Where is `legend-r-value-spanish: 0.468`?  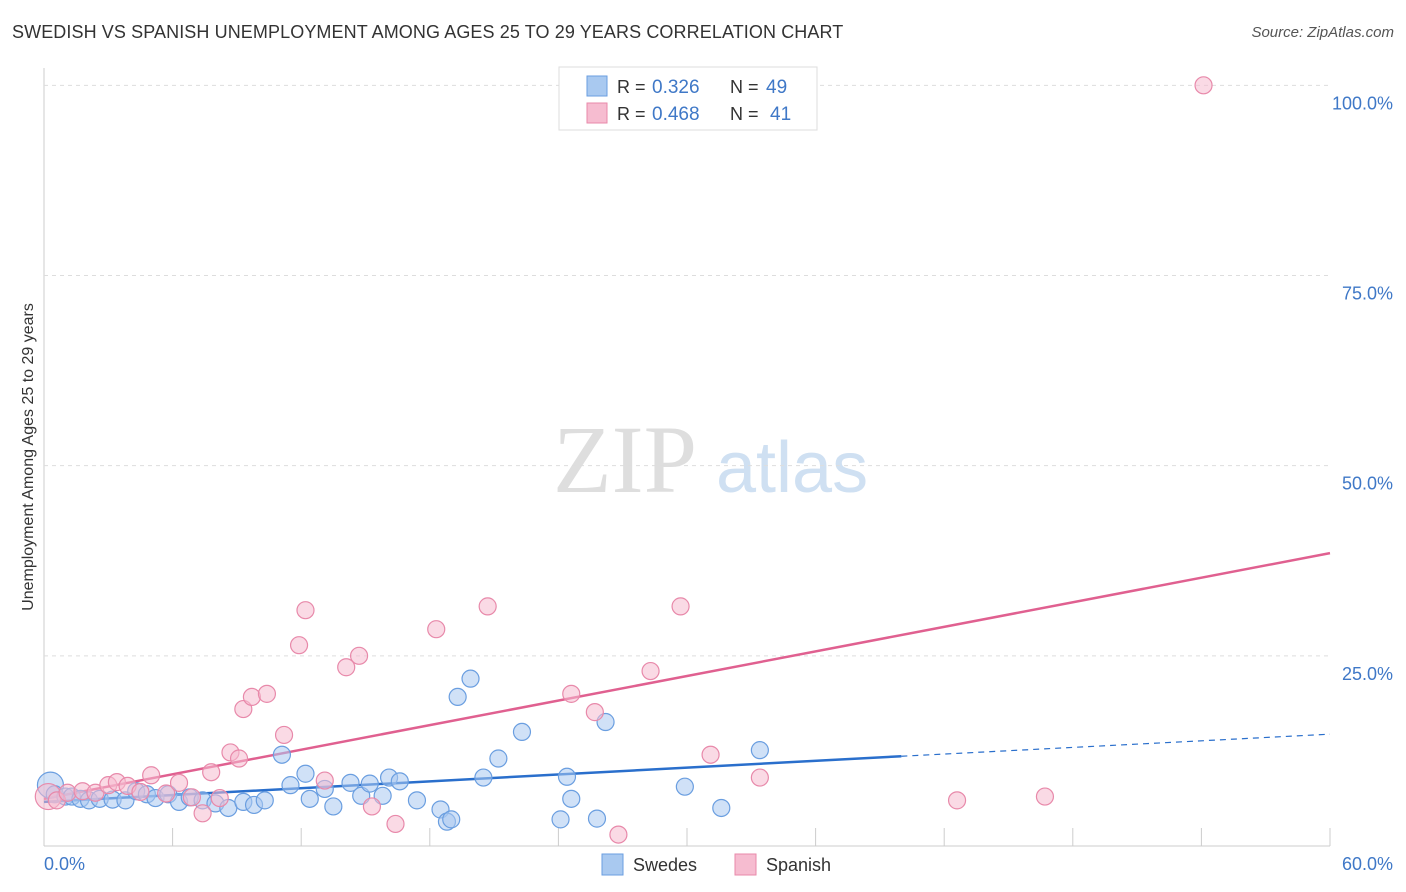 legend-r-value-spanish: 0.468 is located at coordinates (676, 114).